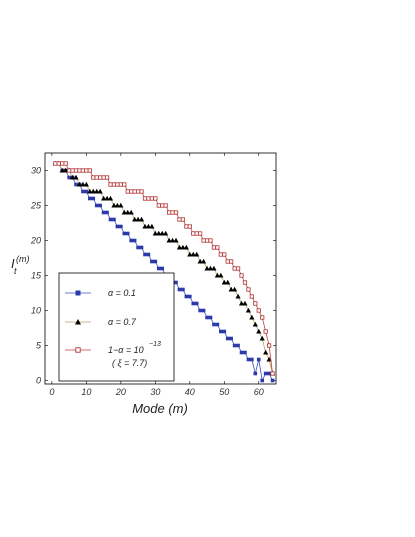 The image size is (415, 537). Describe the element at coordinates (13, 263) in the screenshot. I see `y-axis-title-main: I` at that location.